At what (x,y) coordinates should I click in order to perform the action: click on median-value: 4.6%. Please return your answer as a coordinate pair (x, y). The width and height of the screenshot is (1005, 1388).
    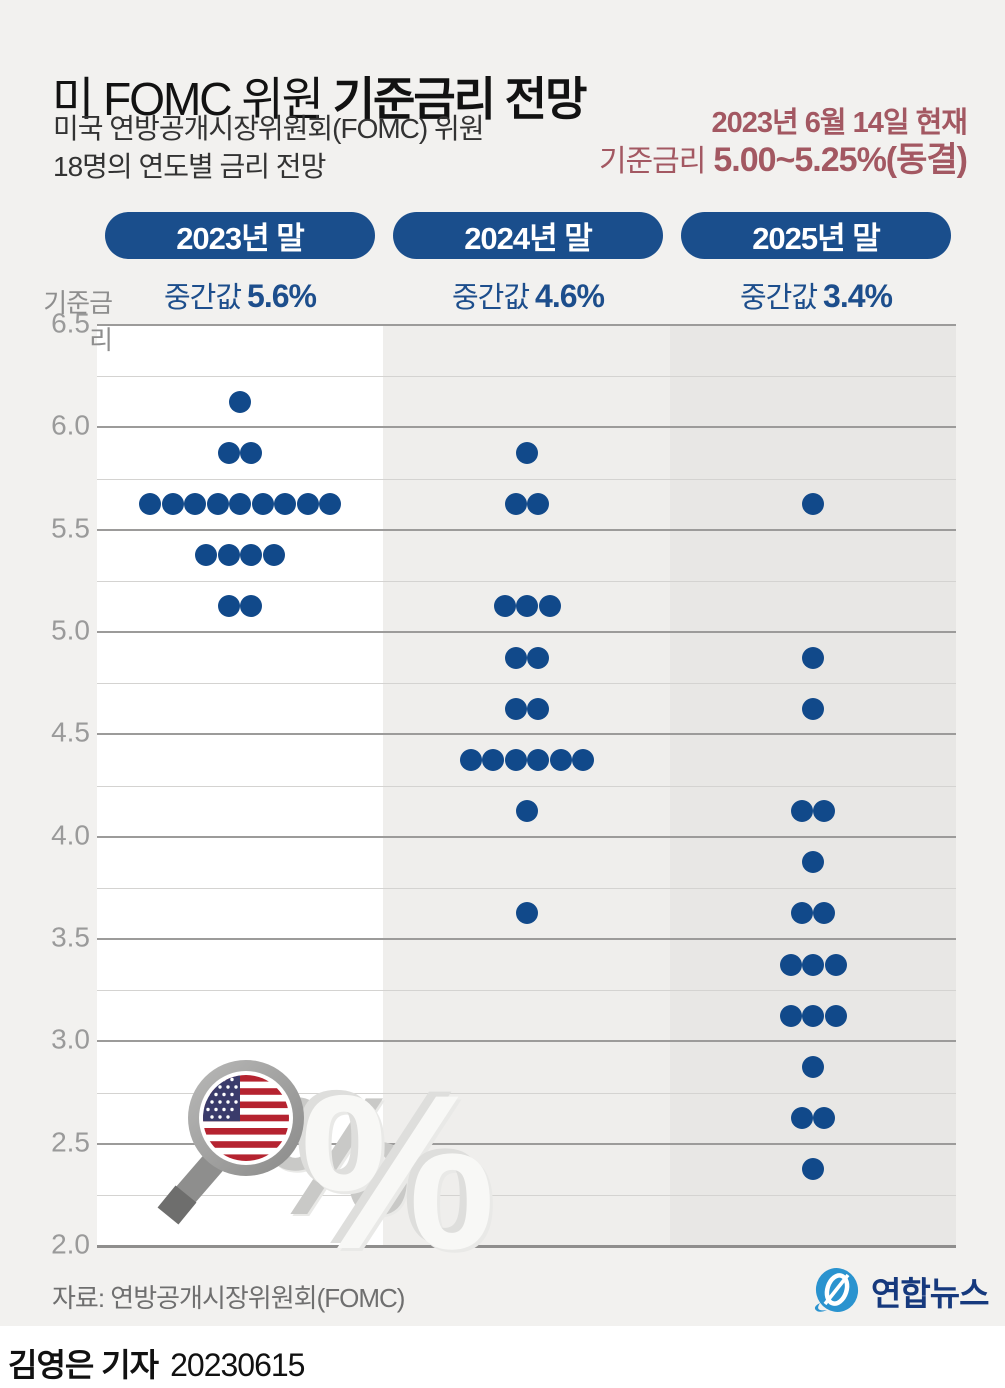
    Looking at the image, I should click on (570, 296).